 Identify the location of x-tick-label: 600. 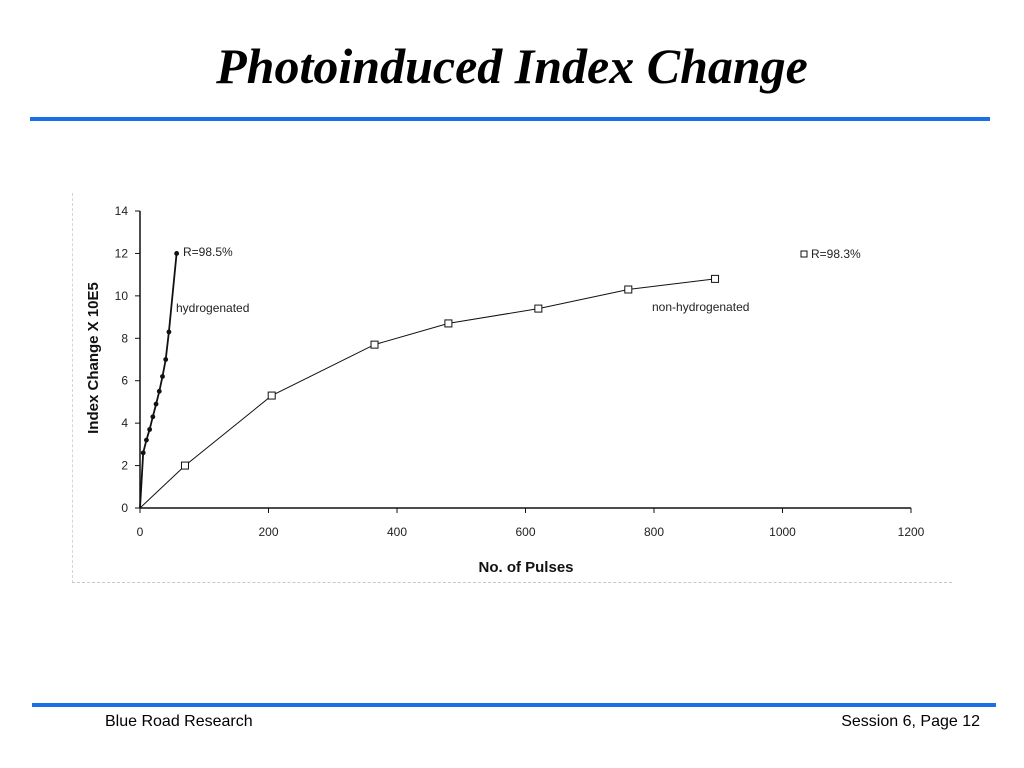
(525, 532).